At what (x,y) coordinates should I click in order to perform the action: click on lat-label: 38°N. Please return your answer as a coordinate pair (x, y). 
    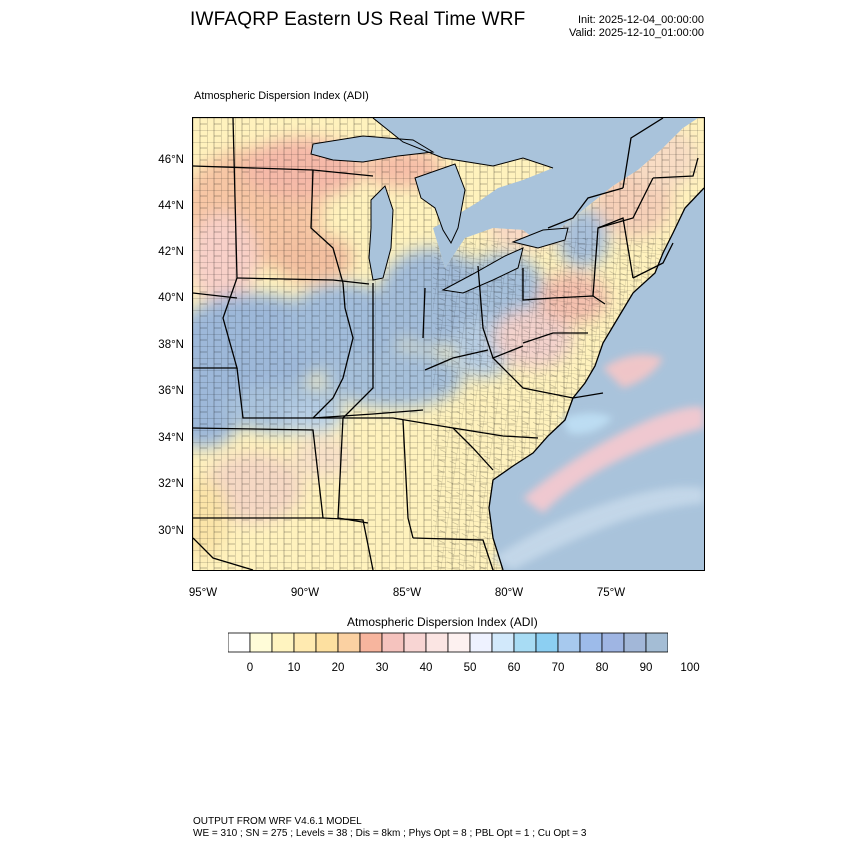
    Looking at the image, I should click on (171, 345).